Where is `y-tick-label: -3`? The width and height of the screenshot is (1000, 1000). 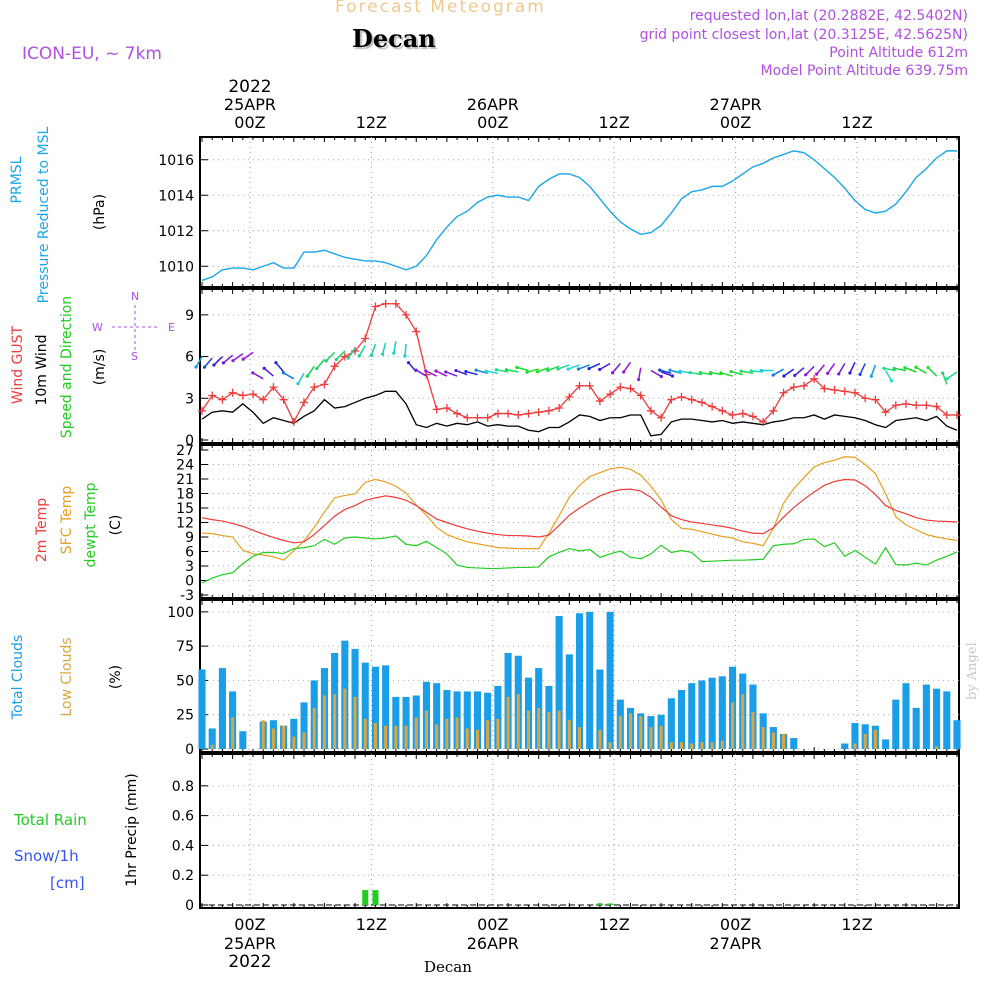 y-tick-label: -3 is located at coordinates (187, 596).